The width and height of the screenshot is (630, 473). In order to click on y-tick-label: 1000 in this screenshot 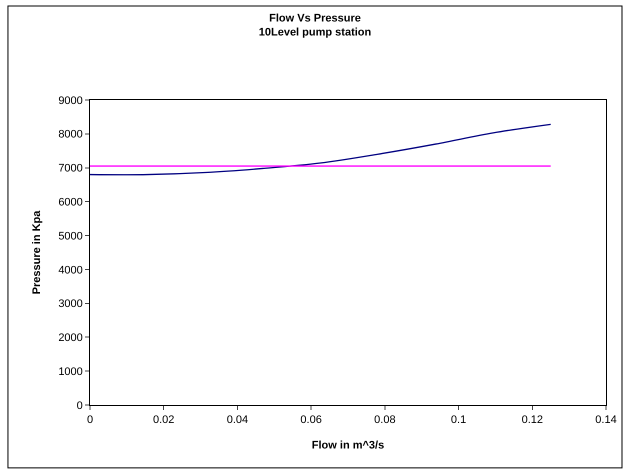, I will do `click(70, 372)`.